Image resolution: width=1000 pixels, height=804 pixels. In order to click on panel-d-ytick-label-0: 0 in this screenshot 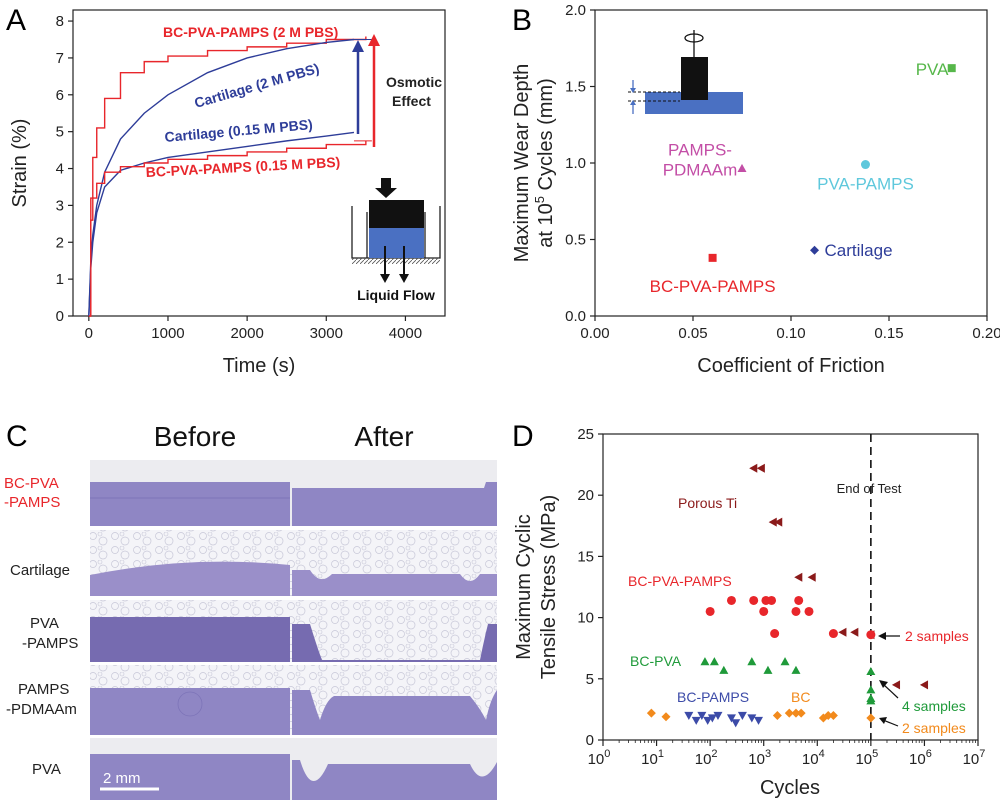, I will do `click(590, 740)`.